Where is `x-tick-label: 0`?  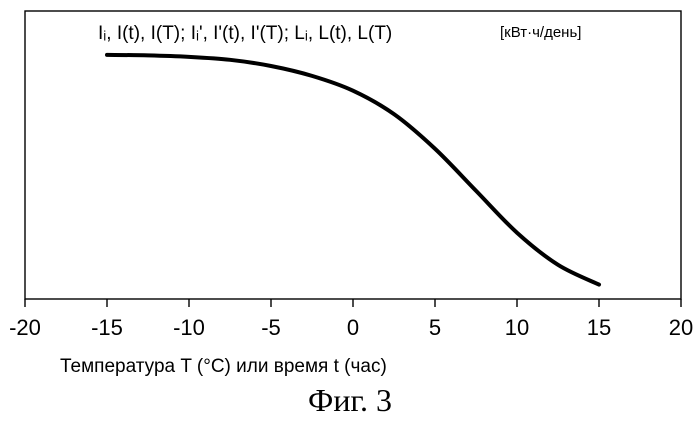
x-tick-label: 0 is located at coordinates (353, 327).